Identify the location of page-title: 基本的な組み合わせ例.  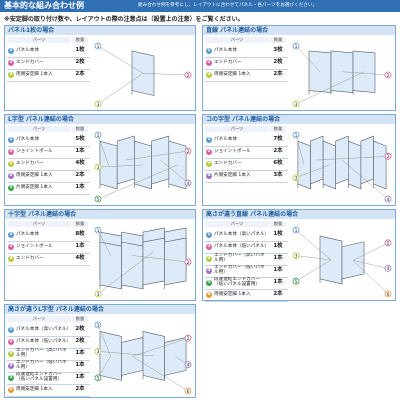
(44, 5).